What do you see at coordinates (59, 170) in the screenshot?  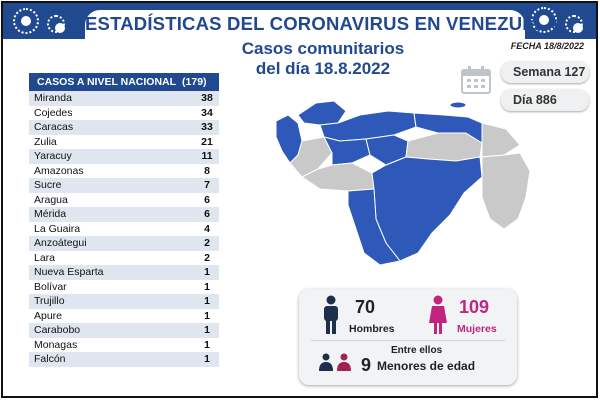 I see `state-name: Amazonas` at bounding box center [59, 170].